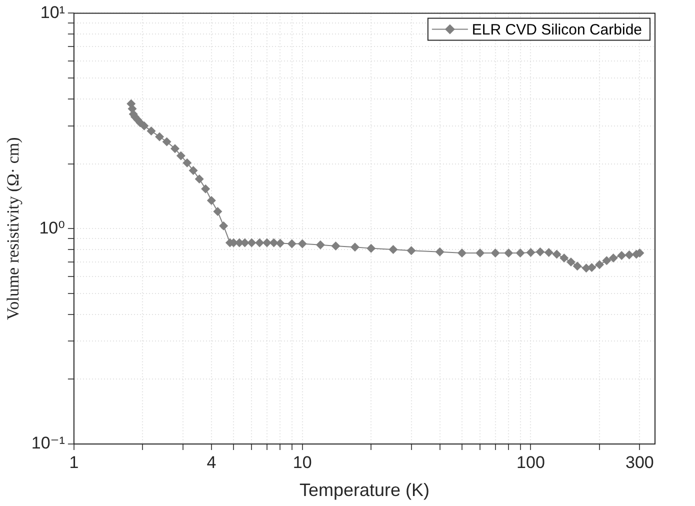  What do you see at coordinates (48, 443) in the screenshot?
I see `y-tick-label: 10⁻¹` at bounding box center [48, 443].